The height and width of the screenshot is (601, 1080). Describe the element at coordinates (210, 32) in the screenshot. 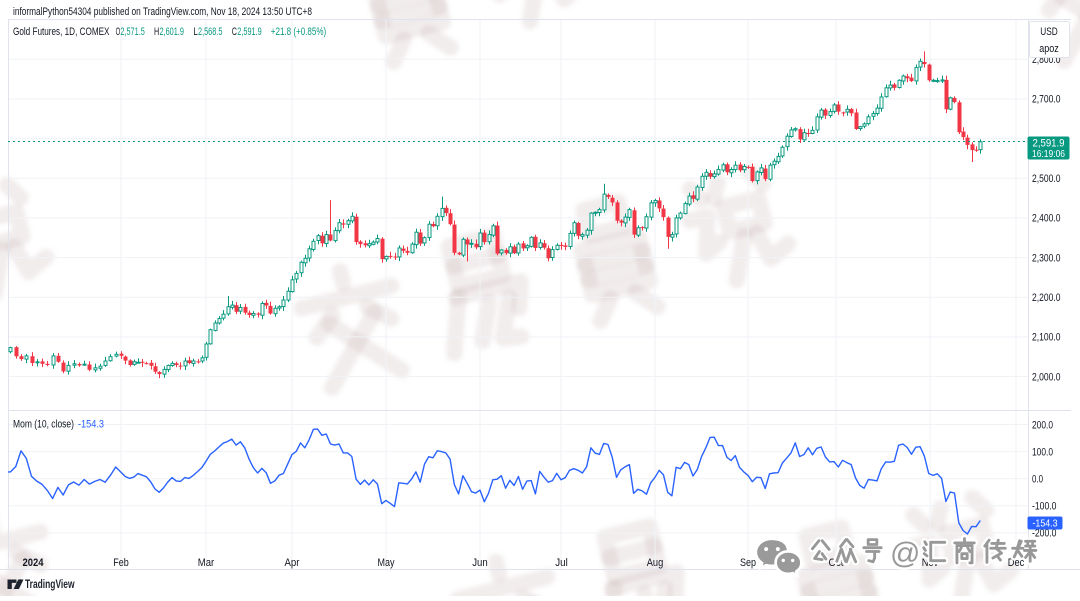

I see `svg-text: 2,568.5` at that location.